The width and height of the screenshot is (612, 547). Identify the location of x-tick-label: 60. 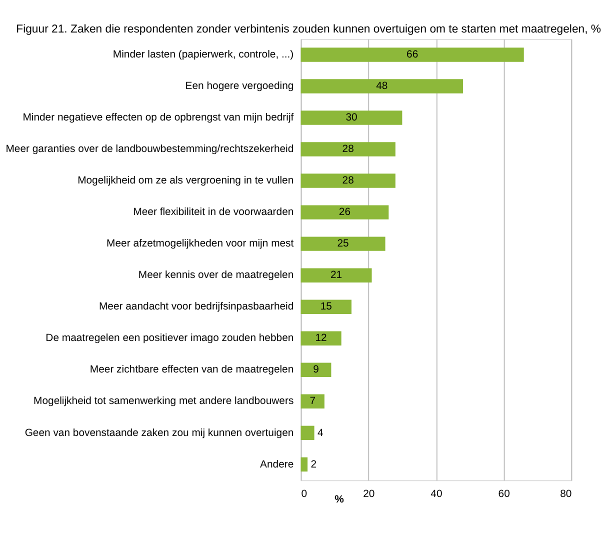
(504, 494).